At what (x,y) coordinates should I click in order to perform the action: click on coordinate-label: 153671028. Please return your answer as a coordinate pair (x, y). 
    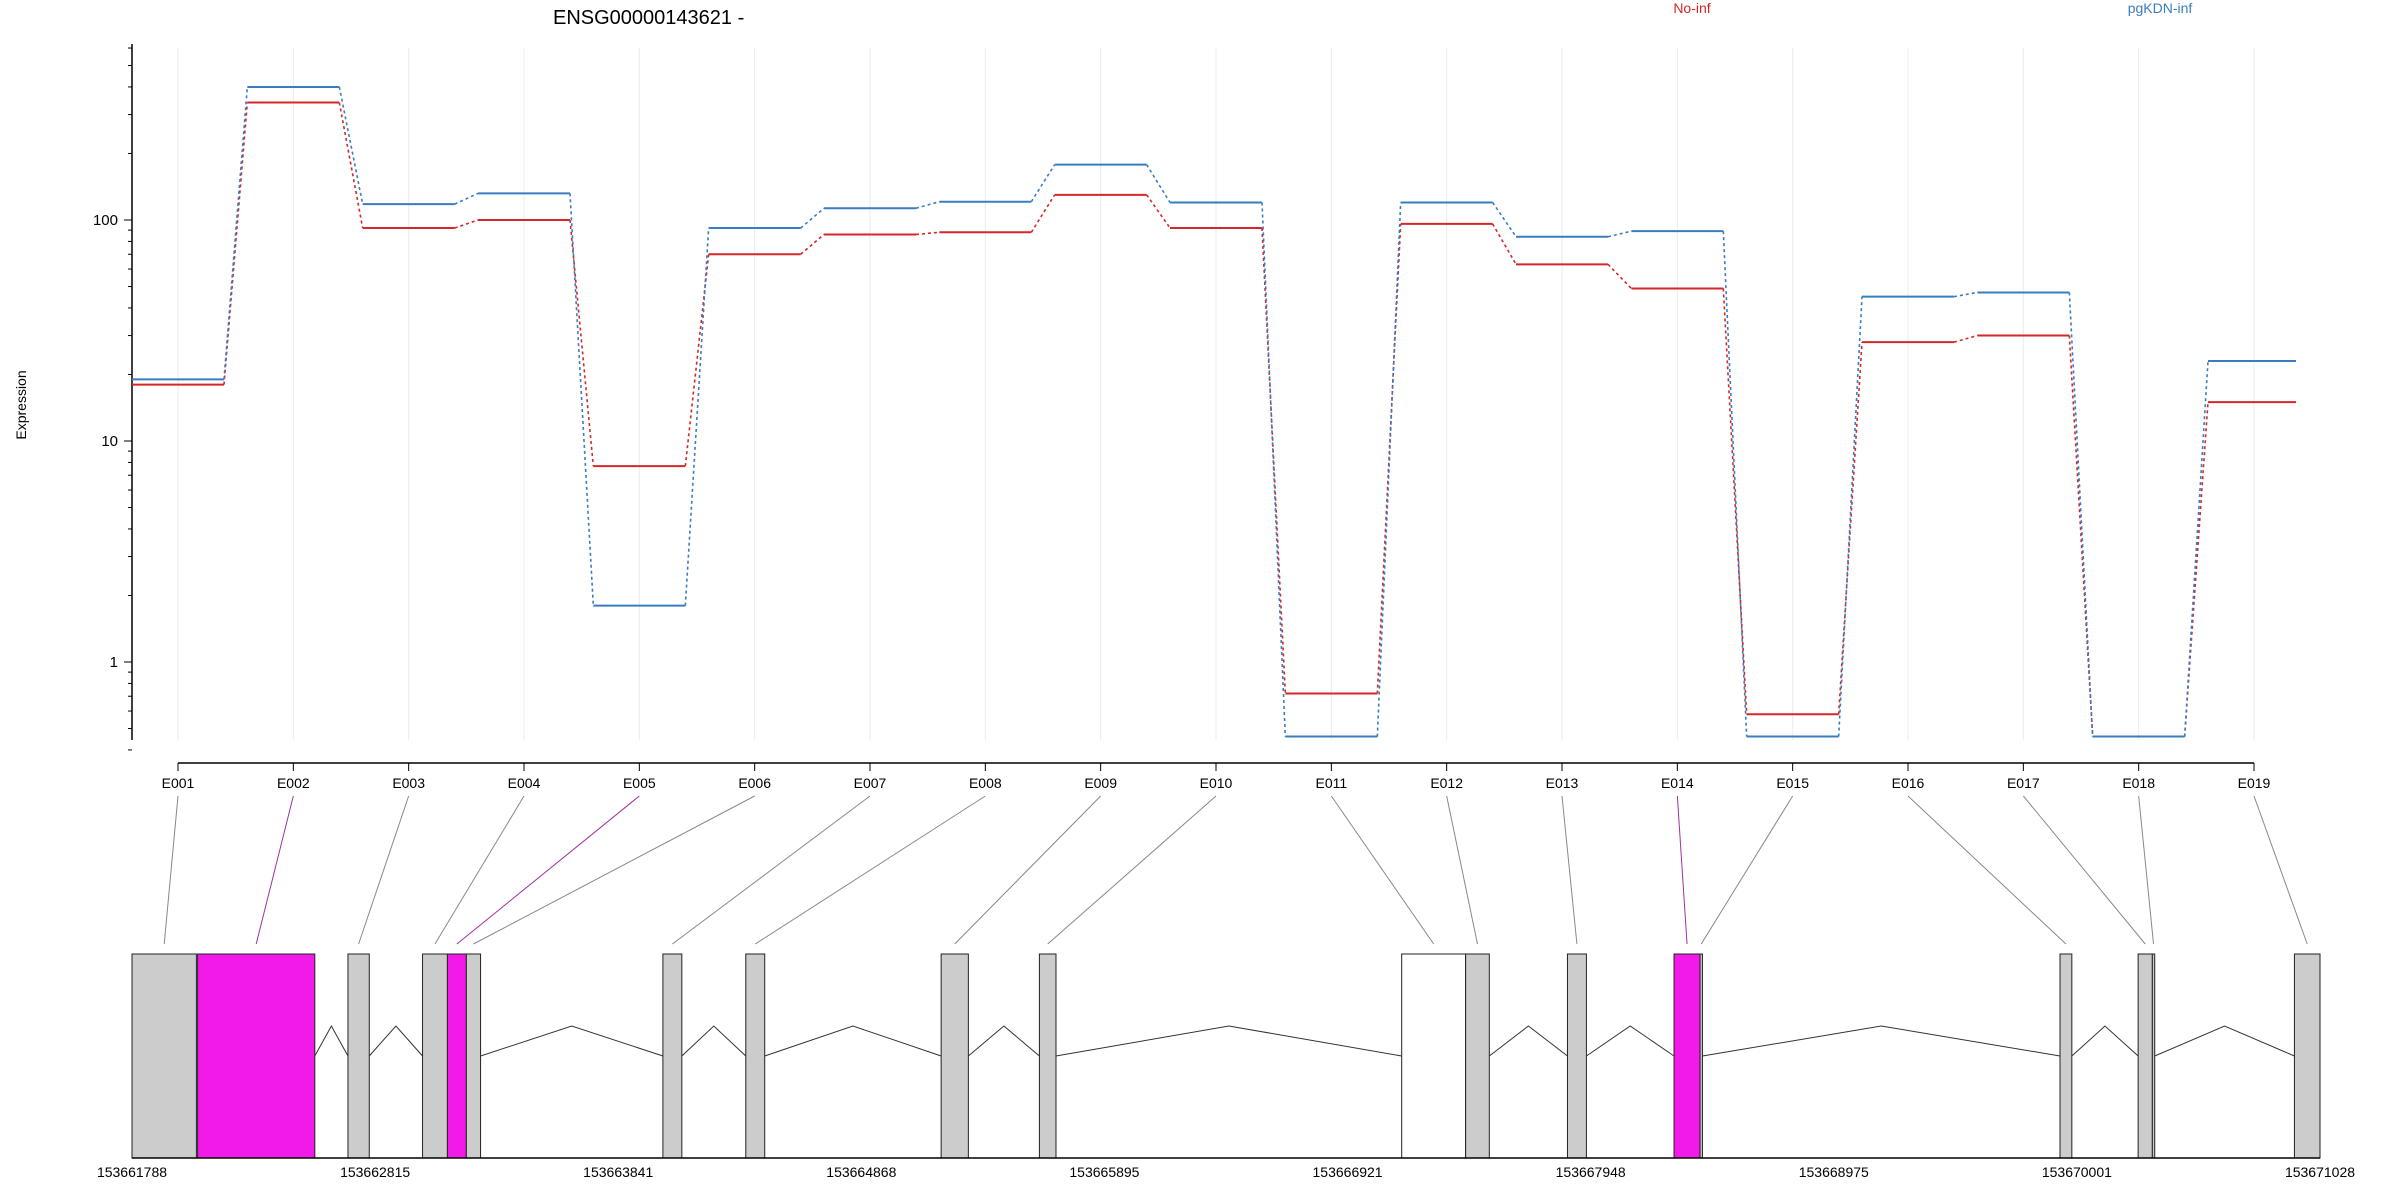
    Looking at the image, I should click on (2320, 1172).